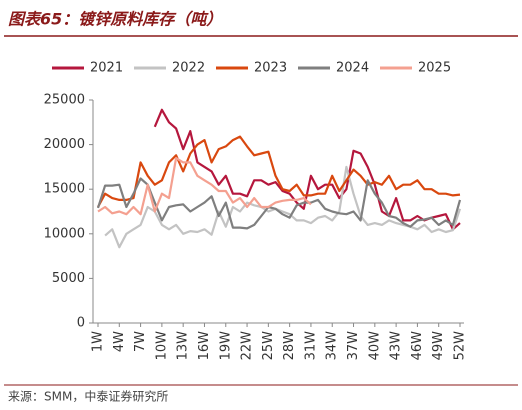 The image size is (522, 410). What do you see at coordinates (161, 346) in the screenshot?
I see `x-tick-label: 10W` at bounding box center [161, 346].